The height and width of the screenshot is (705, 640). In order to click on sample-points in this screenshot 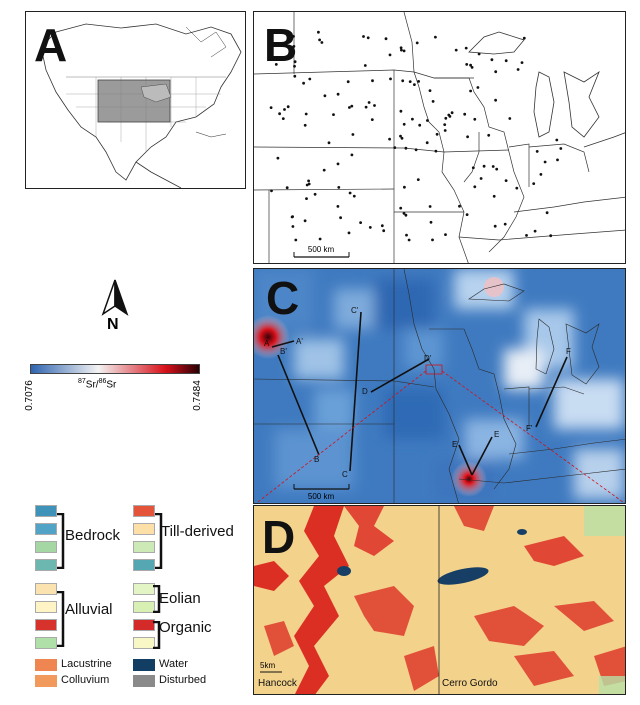, I will do `click(416, 136)`.